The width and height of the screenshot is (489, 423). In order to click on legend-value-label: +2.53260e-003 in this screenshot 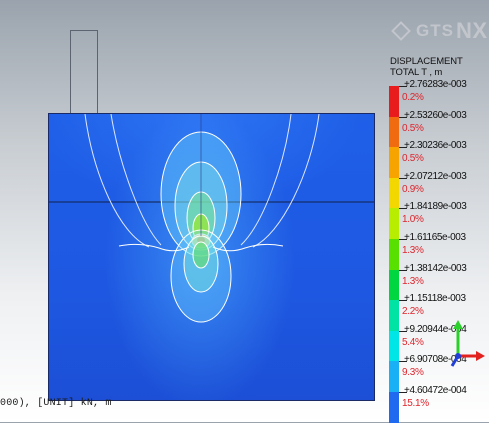, I will do `click(435, 115)`.